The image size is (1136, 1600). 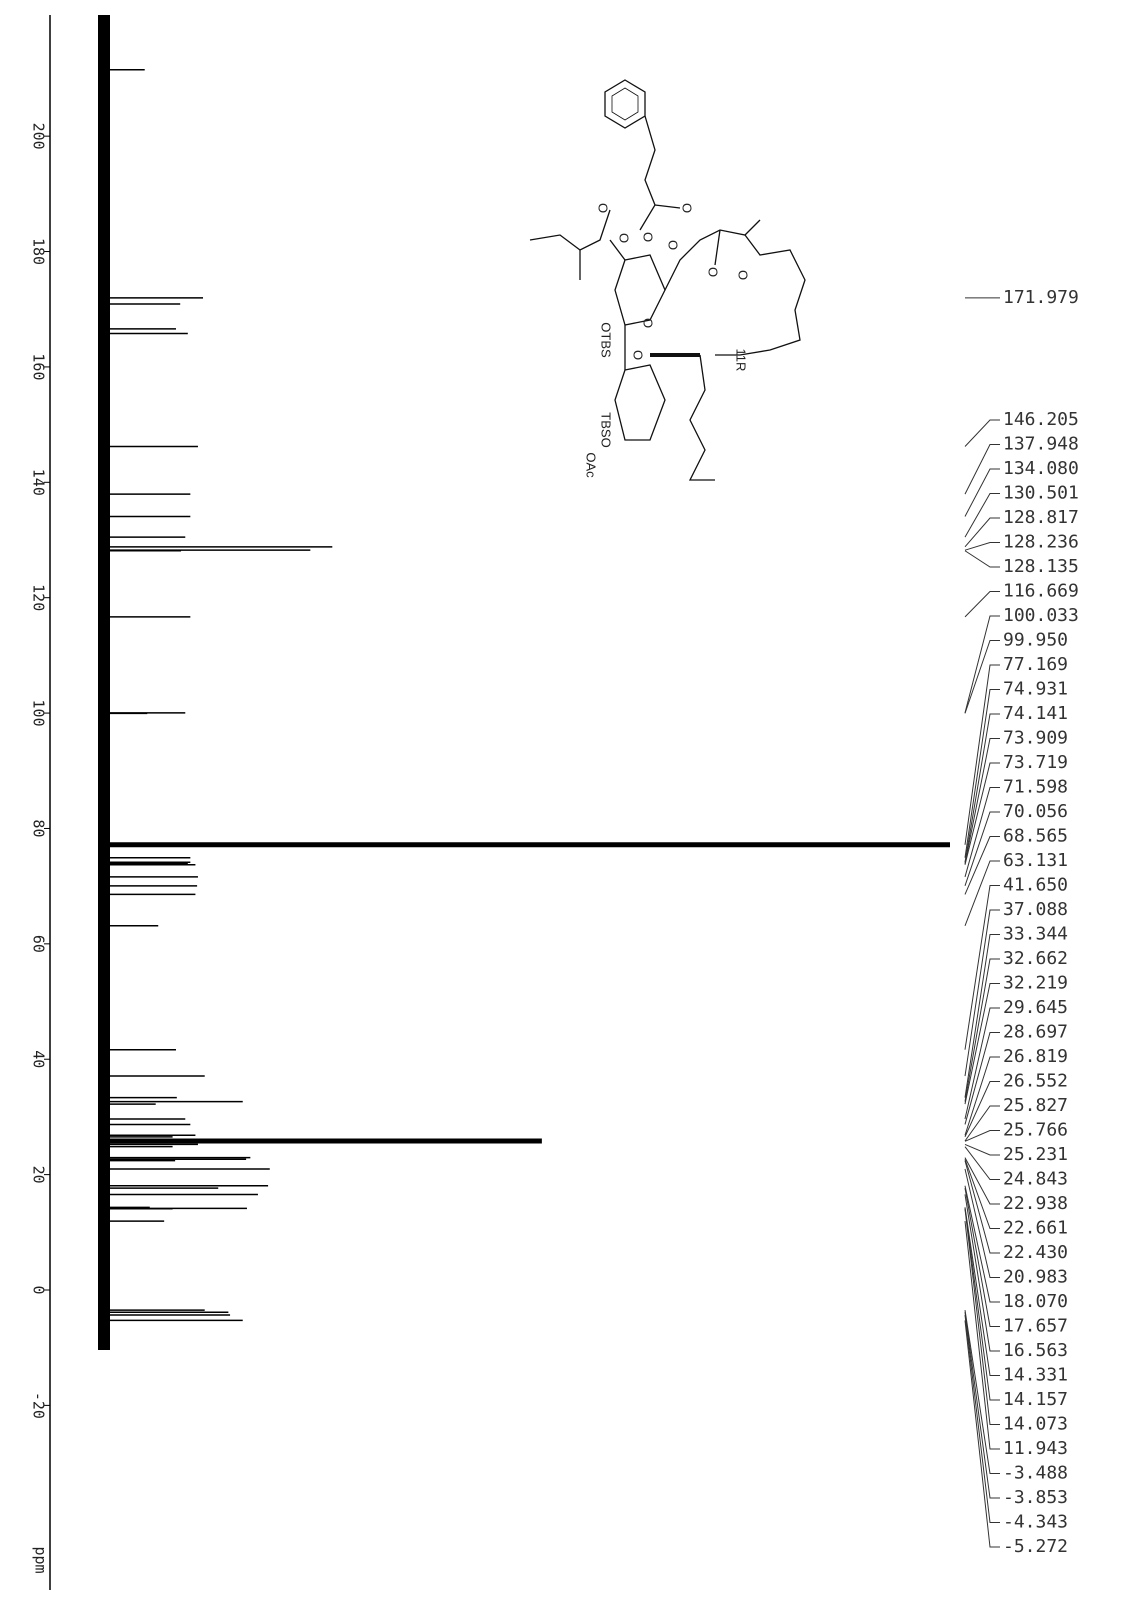 What do you see at coordinates (1035, 1056) in the screenshot?
I see `peak-label: 26.819` at bounding box center [1035, 1056].